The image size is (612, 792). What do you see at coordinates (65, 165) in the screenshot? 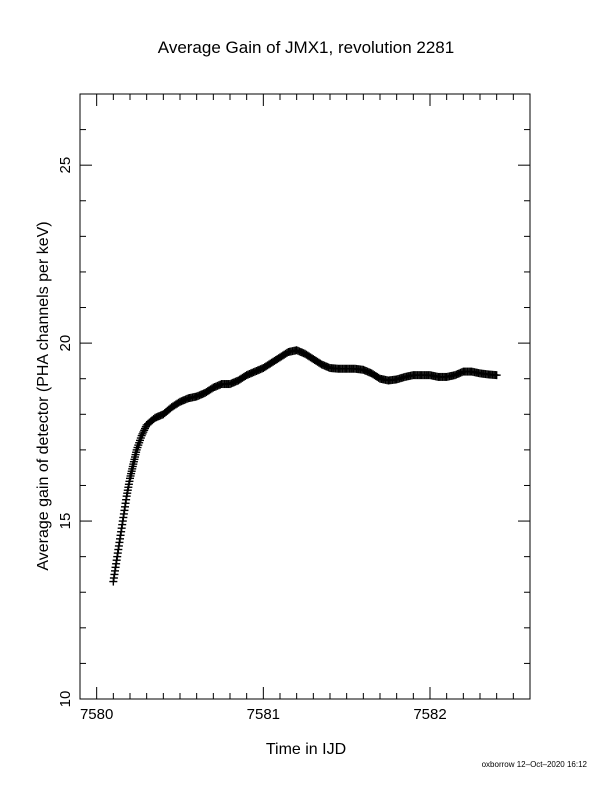
I see `y-tick-label: 25` at bounding box center [65, 165].